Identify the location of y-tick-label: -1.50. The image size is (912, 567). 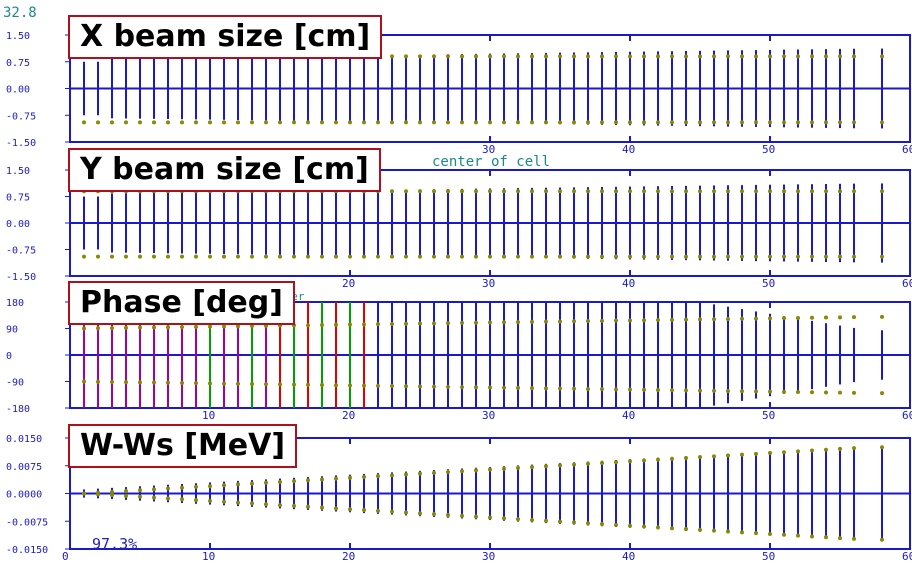
(21, 277).